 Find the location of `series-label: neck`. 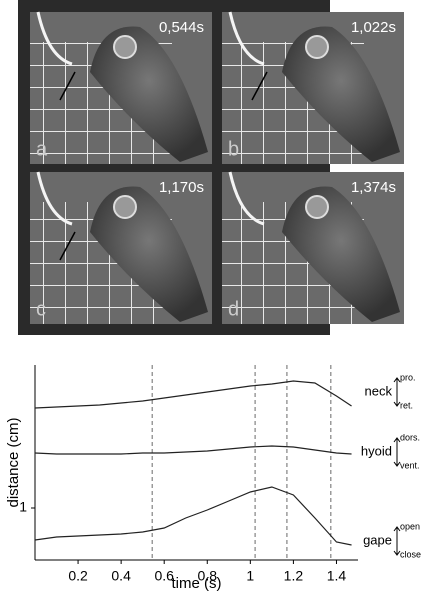

series-label: neck is located at coordinates (379, 390).